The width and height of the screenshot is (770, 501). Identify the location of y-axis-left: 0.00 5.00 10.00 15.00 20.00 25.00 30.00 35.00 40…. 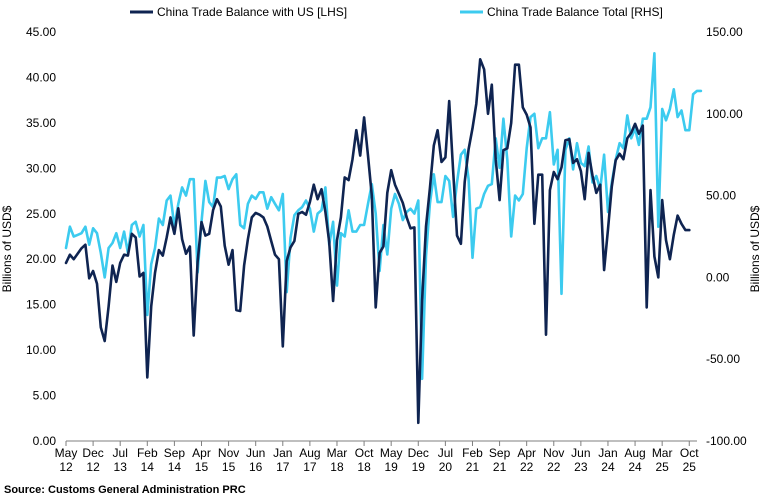
(41, 236).